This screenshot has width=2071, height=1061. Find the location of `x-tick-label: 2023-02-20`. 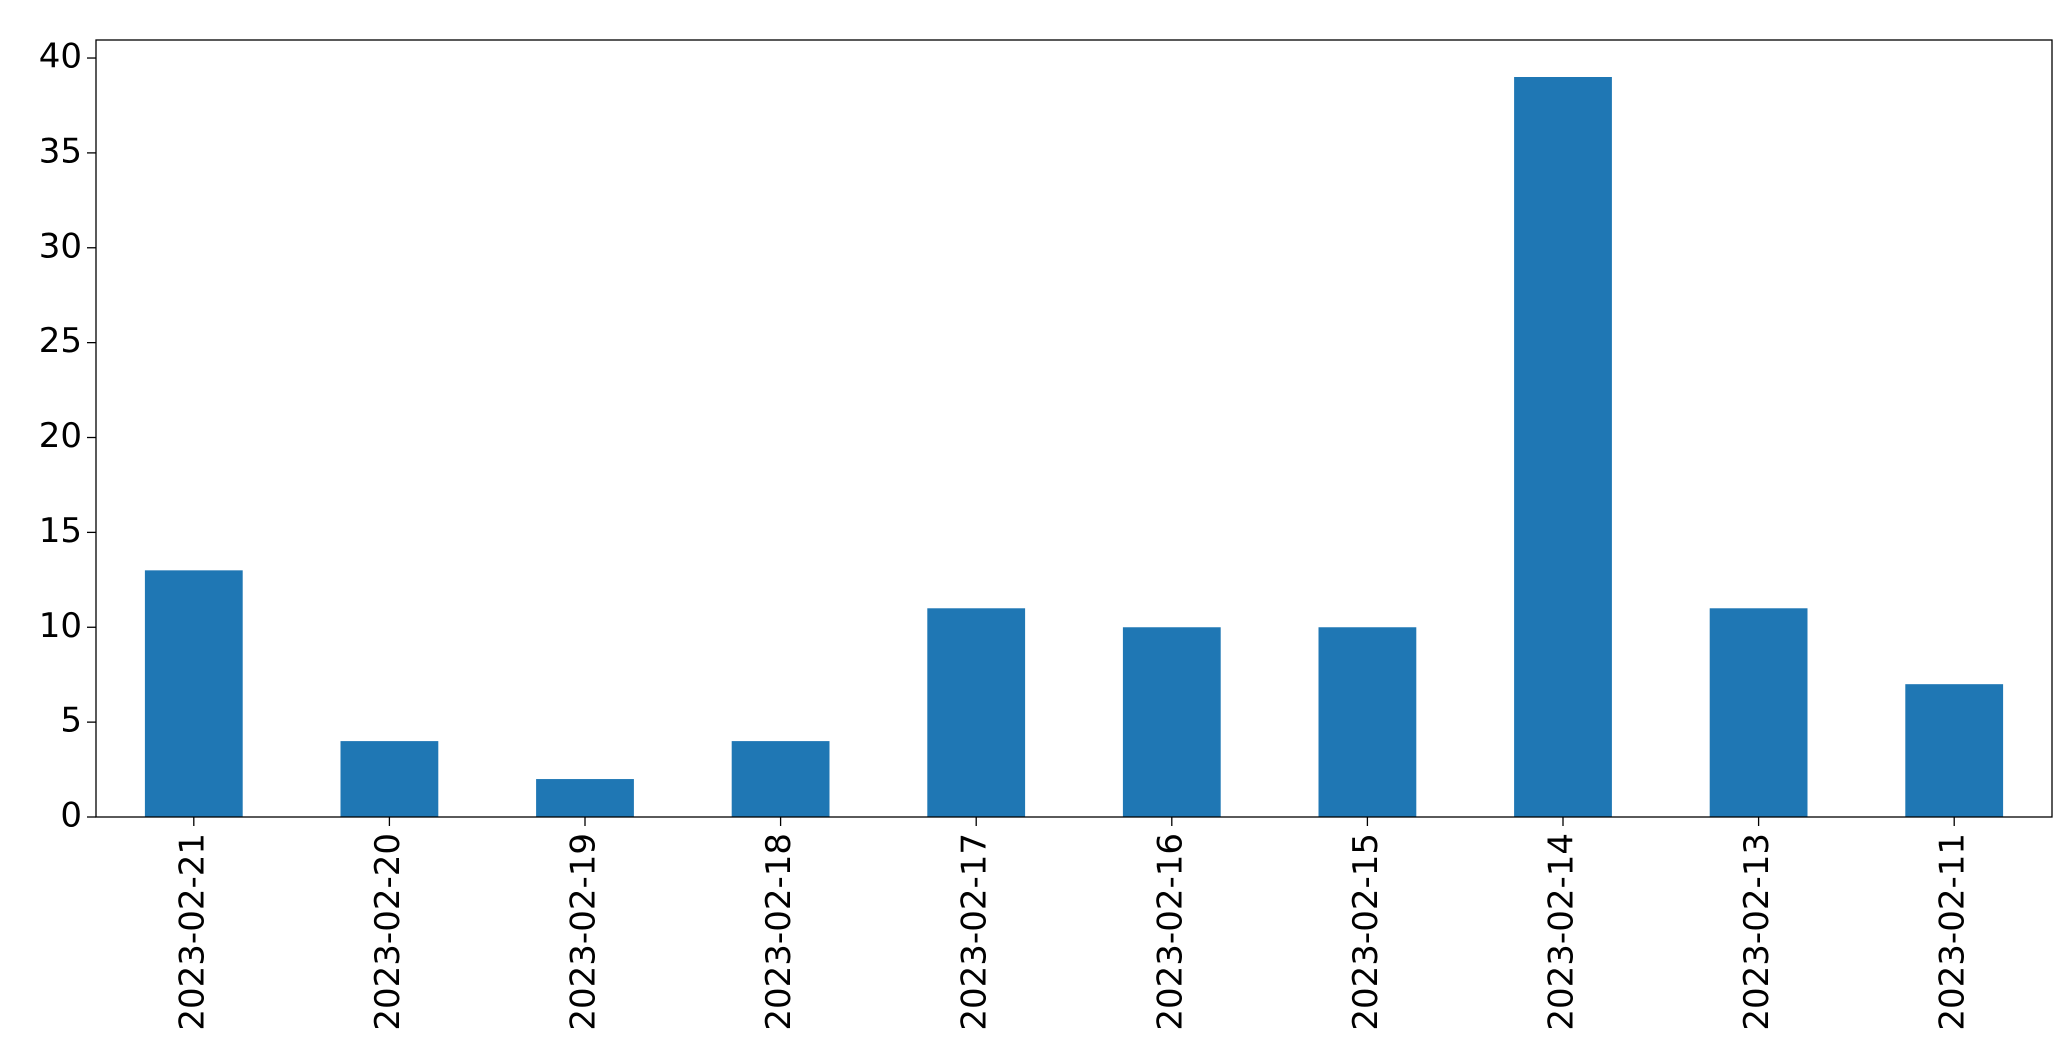

x-tick-label: 2023-02-20 is located at coordinates (388, 932).